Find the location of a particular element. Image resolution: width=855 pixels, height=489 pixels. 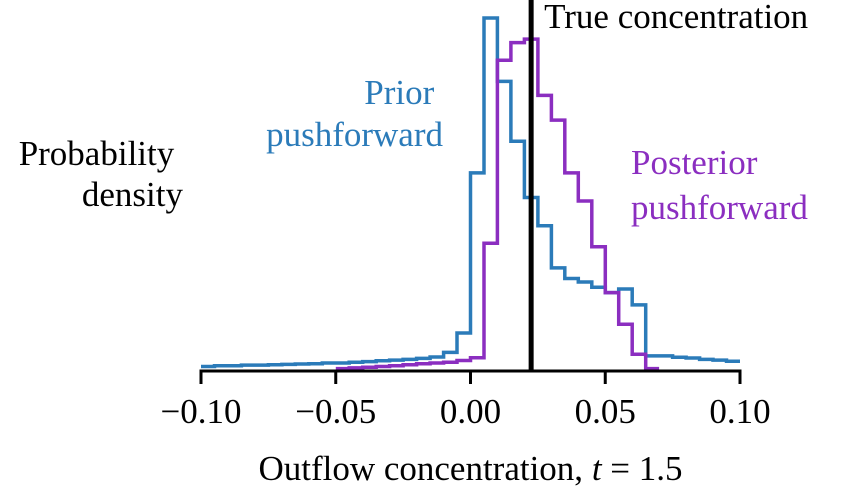

y-axis-label: Probability density is located at coordinates (101, 174).